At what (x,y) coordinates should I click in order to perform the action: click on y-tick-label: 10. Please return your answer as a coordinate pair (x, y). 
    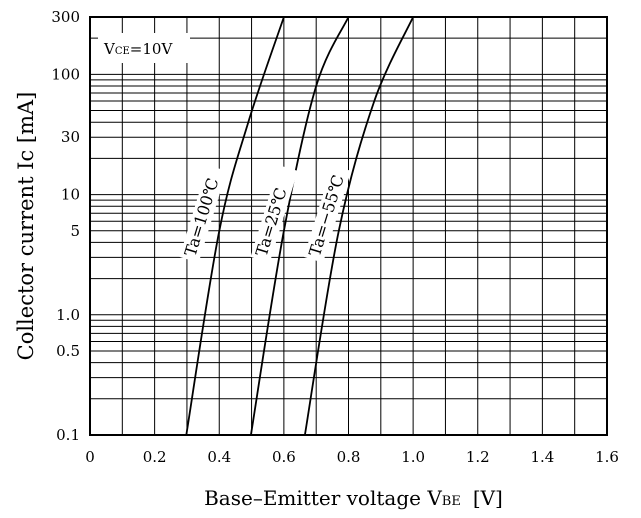
    Looking at the image, I should click on (70, 195).